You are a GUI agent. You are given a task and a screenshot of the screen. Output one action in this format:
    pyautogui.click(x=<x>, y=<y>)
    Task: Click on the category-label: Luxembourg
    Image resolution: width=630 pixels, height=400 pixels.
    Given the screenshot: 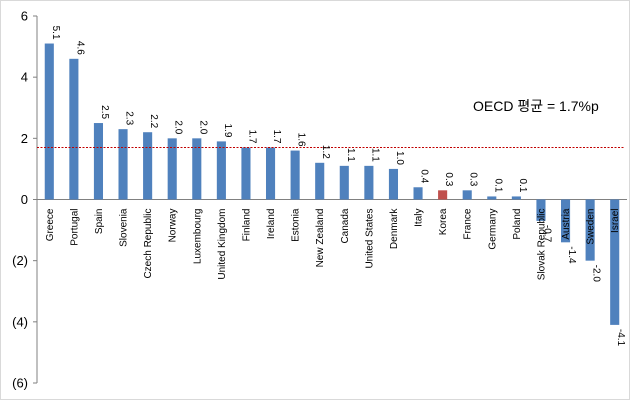 What is the action you would take?
    pyautogui.click(x=197, y=237)
    